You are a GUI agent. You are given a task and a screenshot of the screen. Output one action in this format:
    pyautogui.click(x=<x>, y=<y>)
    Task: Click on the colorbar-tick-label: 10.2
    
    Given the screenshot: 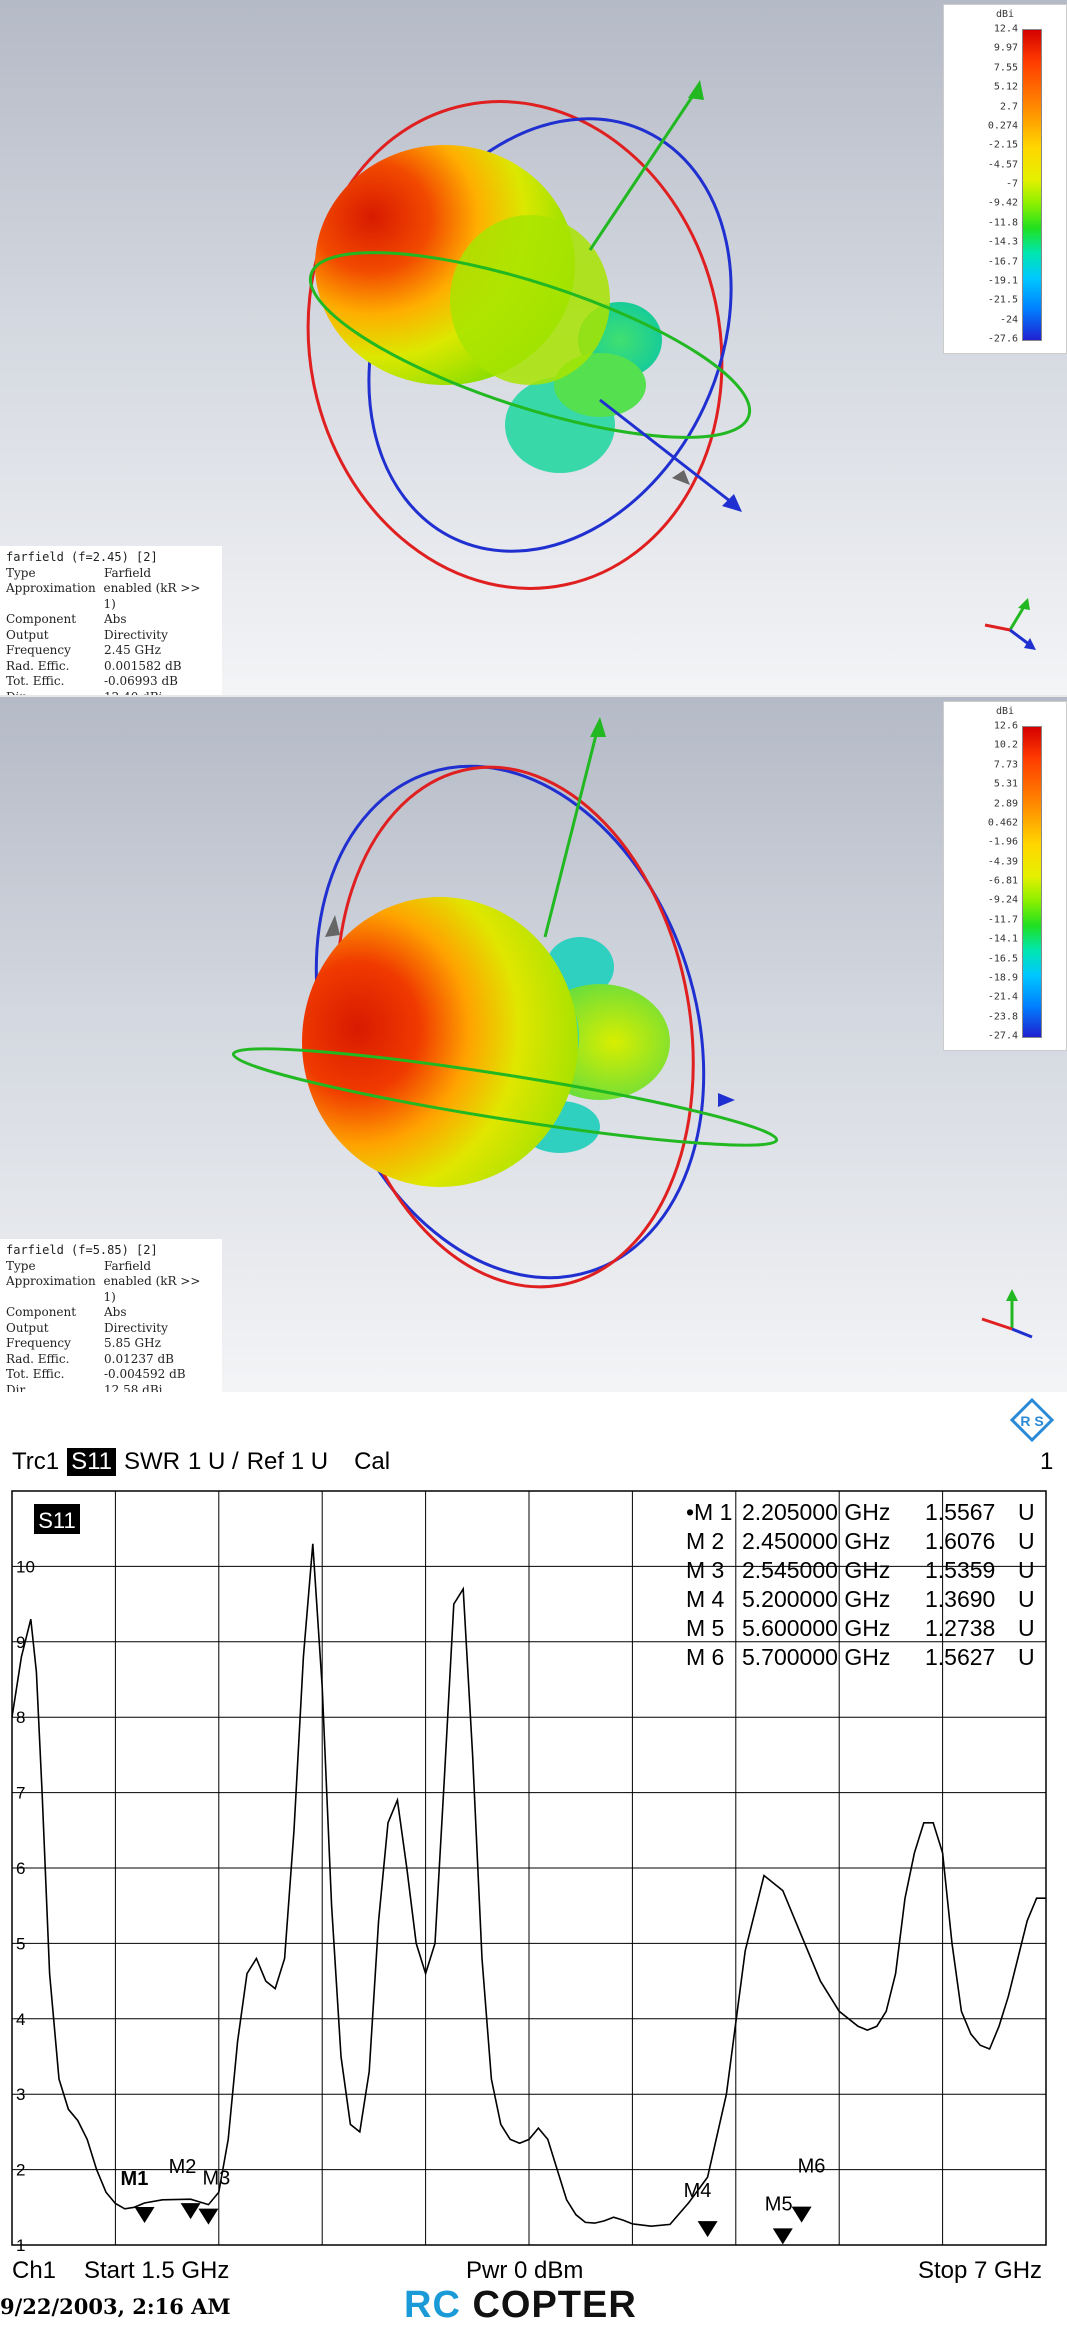 What is the action you would take?
    pyautogui.click(x=1005, y=745)
    